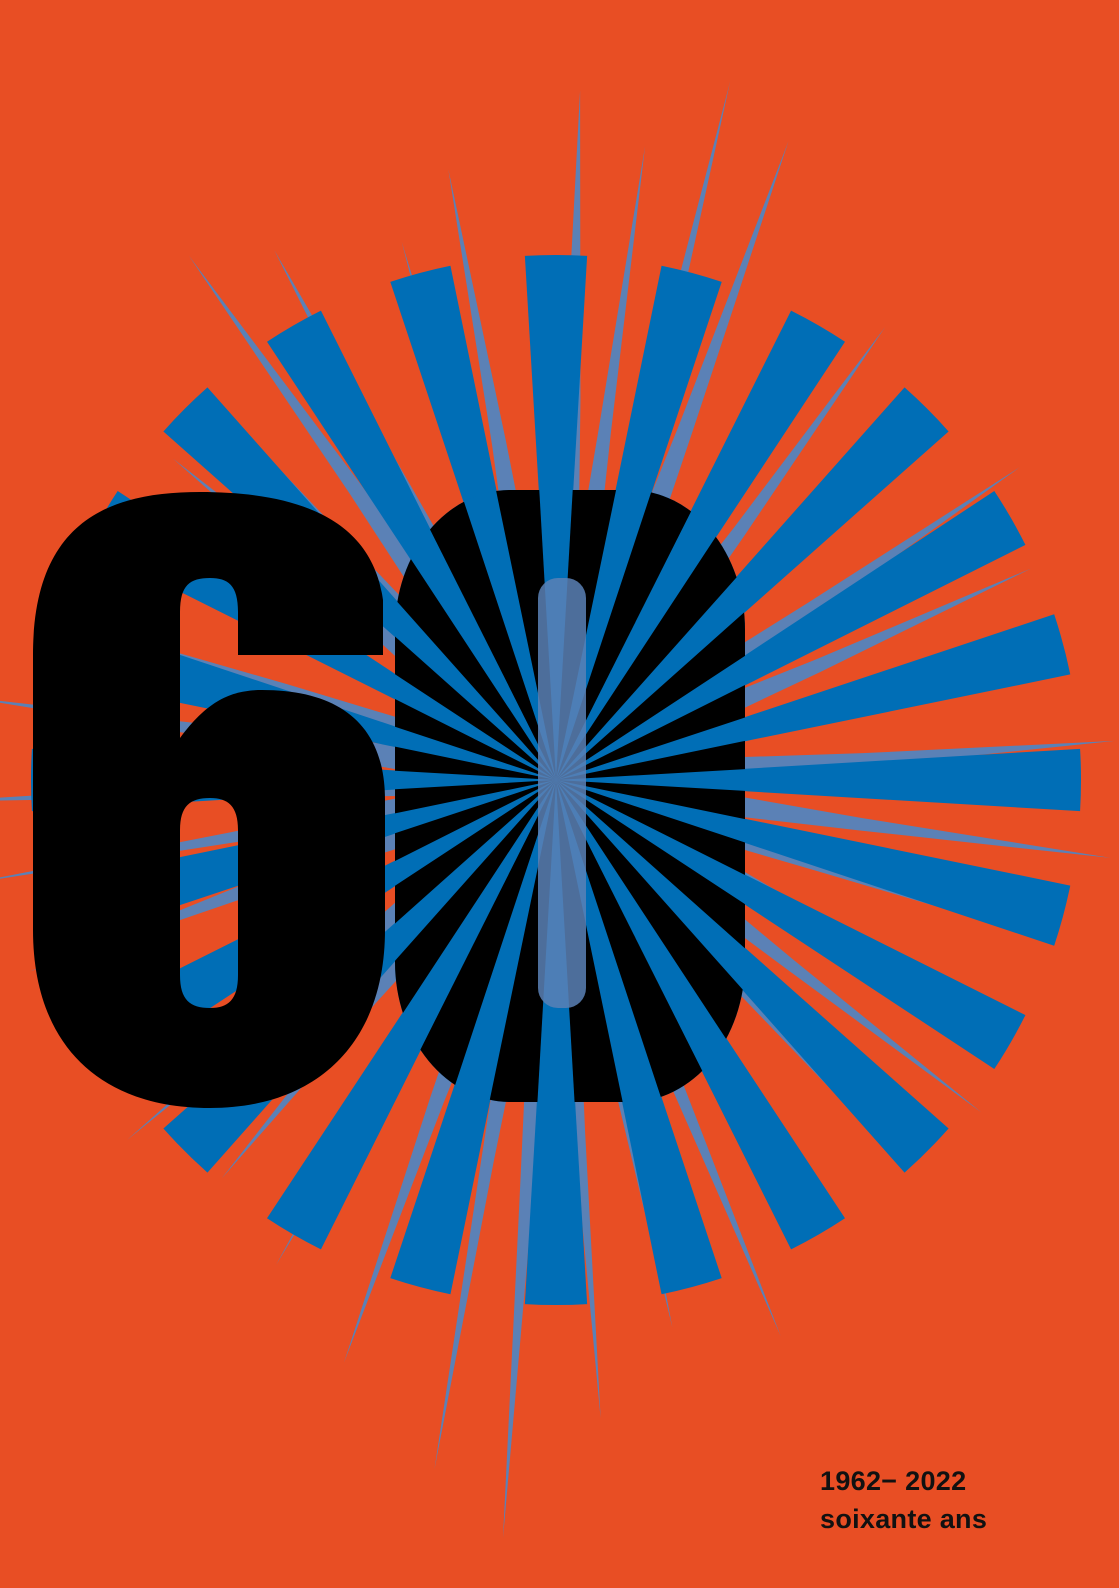 The image size is (1119, 1588). I want to click on numeral-six, so click(209, 800).